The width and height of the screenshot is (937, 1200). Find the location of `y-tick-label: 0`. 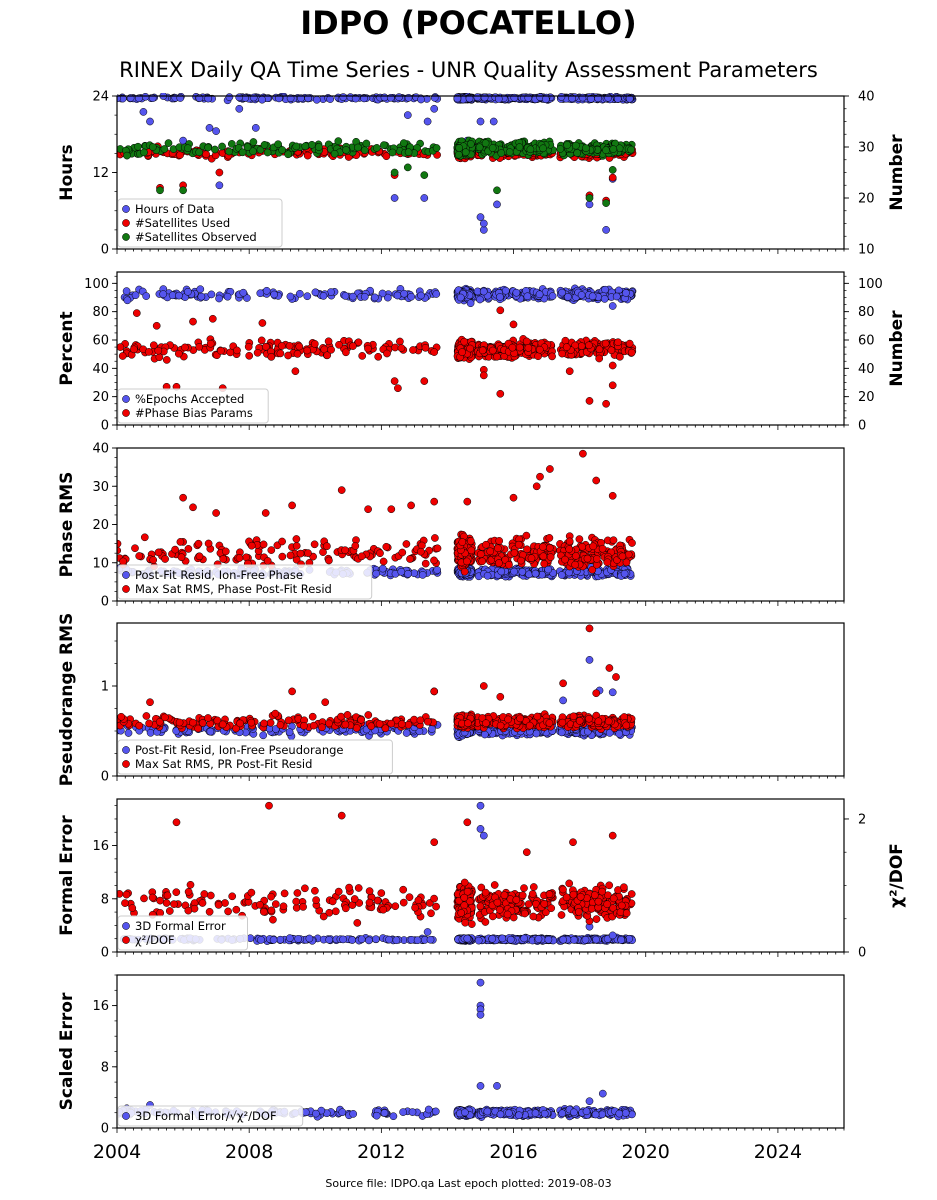

y-tick-label: 0 is located at coordinates (105, 602).